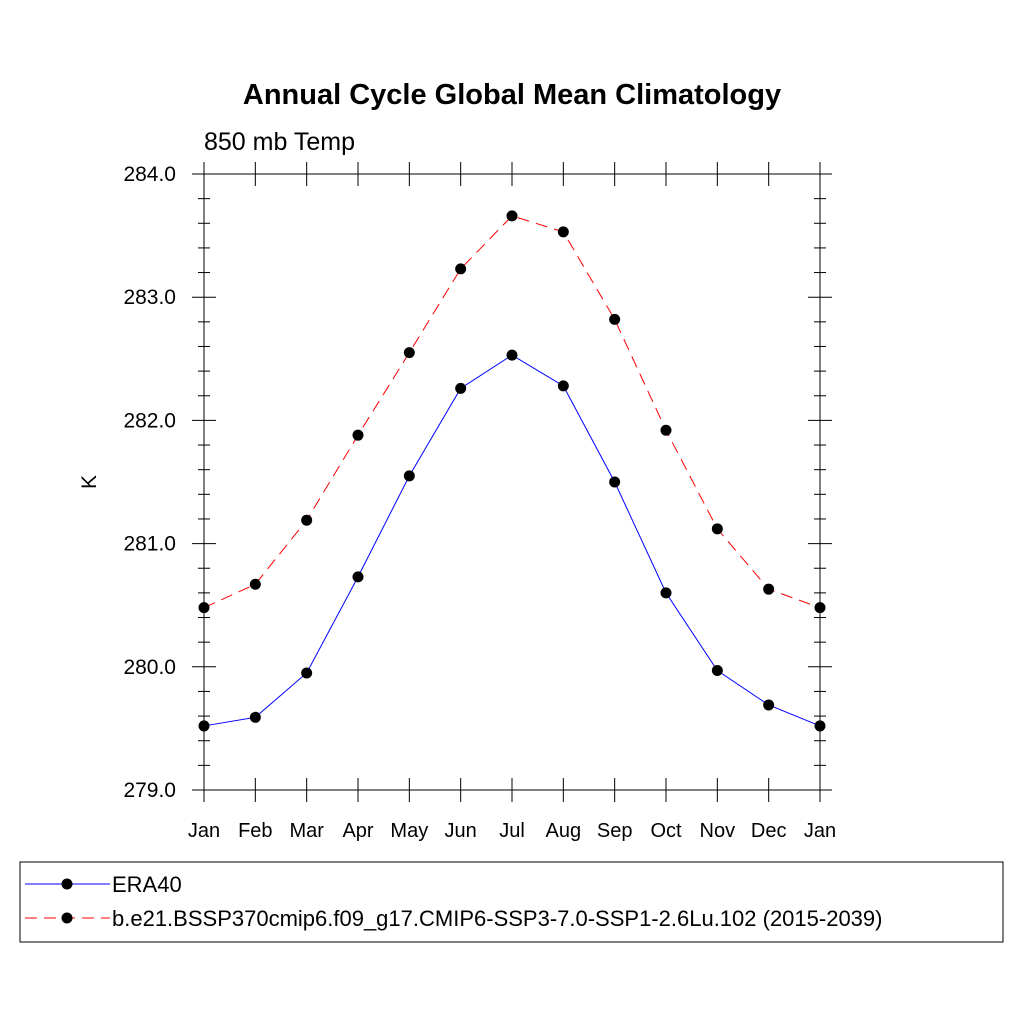 The image size is (1024, 1024). I want to click on y-tick-label: 279.0, so click(149, 790).